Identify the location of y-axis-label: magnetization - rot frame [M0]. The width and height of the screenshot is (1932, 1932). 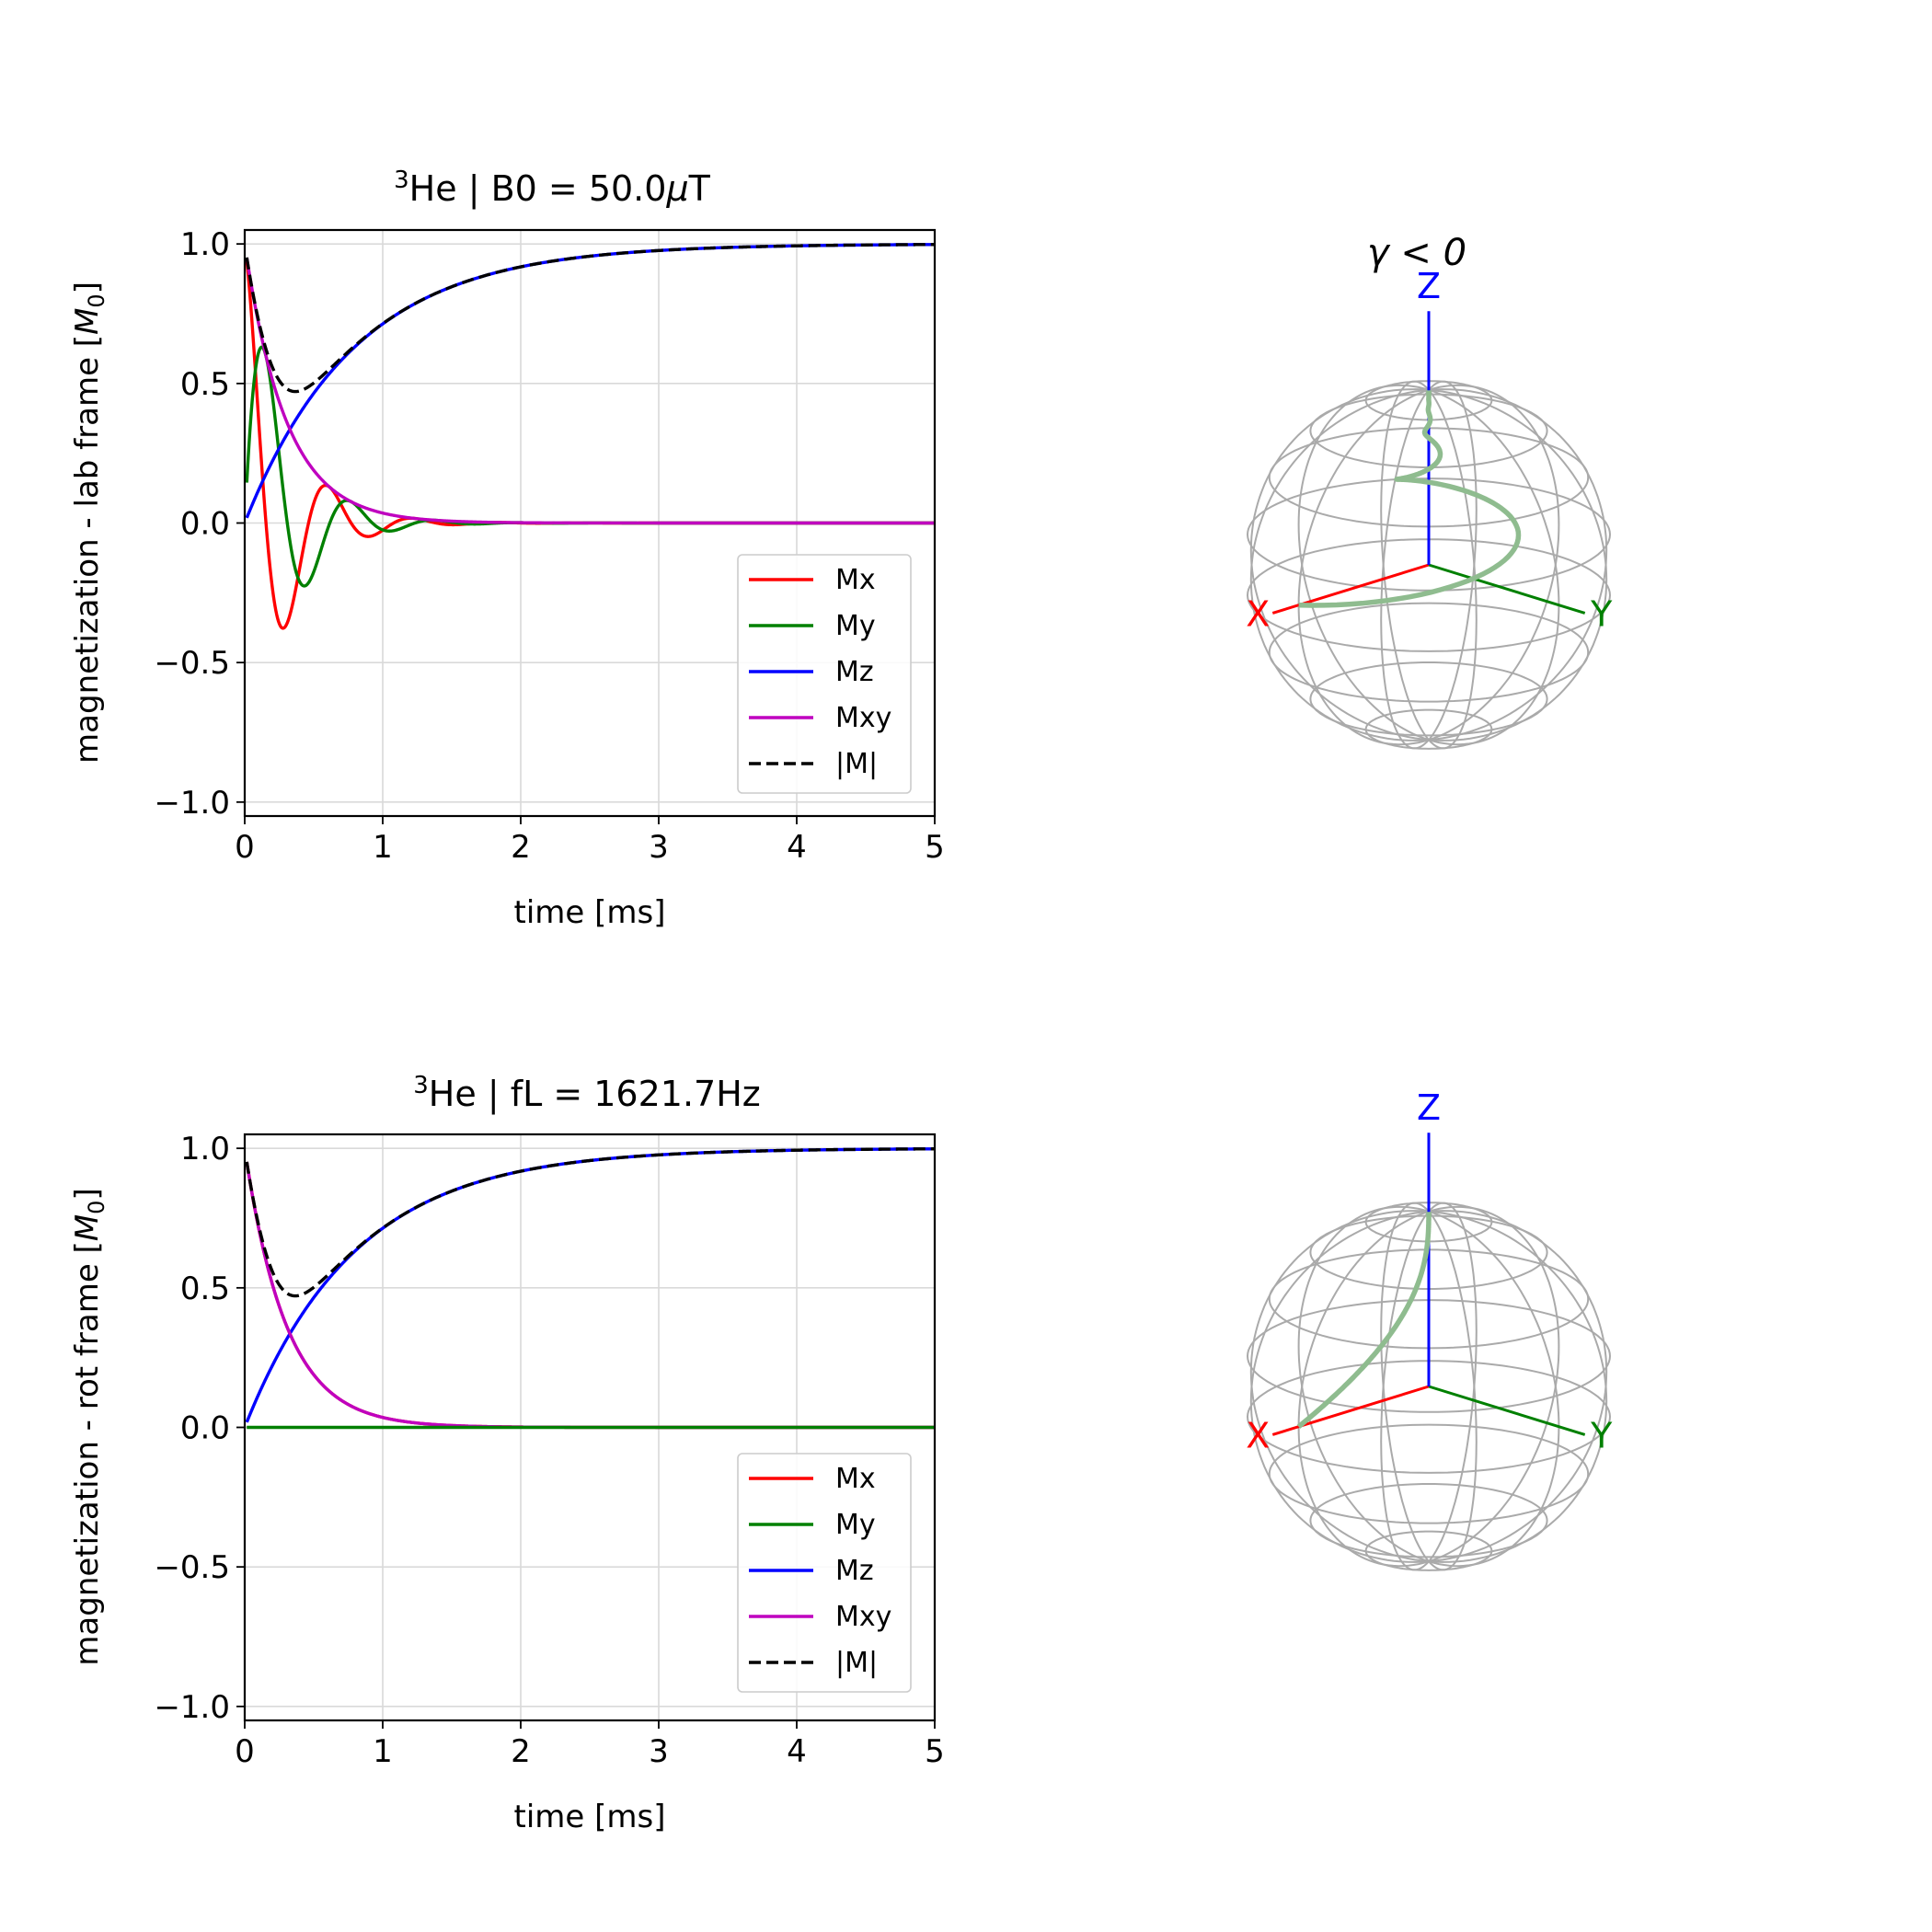
(89, 1426).